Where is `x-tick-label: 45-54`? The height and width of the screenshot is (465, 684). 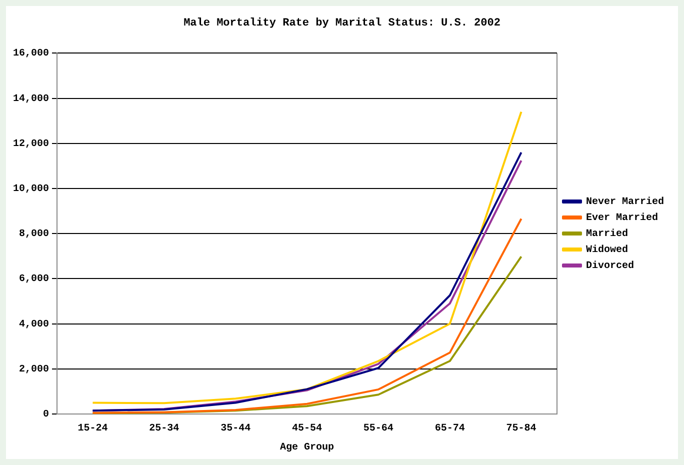 x-tick-label: 45-54 is located at coordinates (307, 429).